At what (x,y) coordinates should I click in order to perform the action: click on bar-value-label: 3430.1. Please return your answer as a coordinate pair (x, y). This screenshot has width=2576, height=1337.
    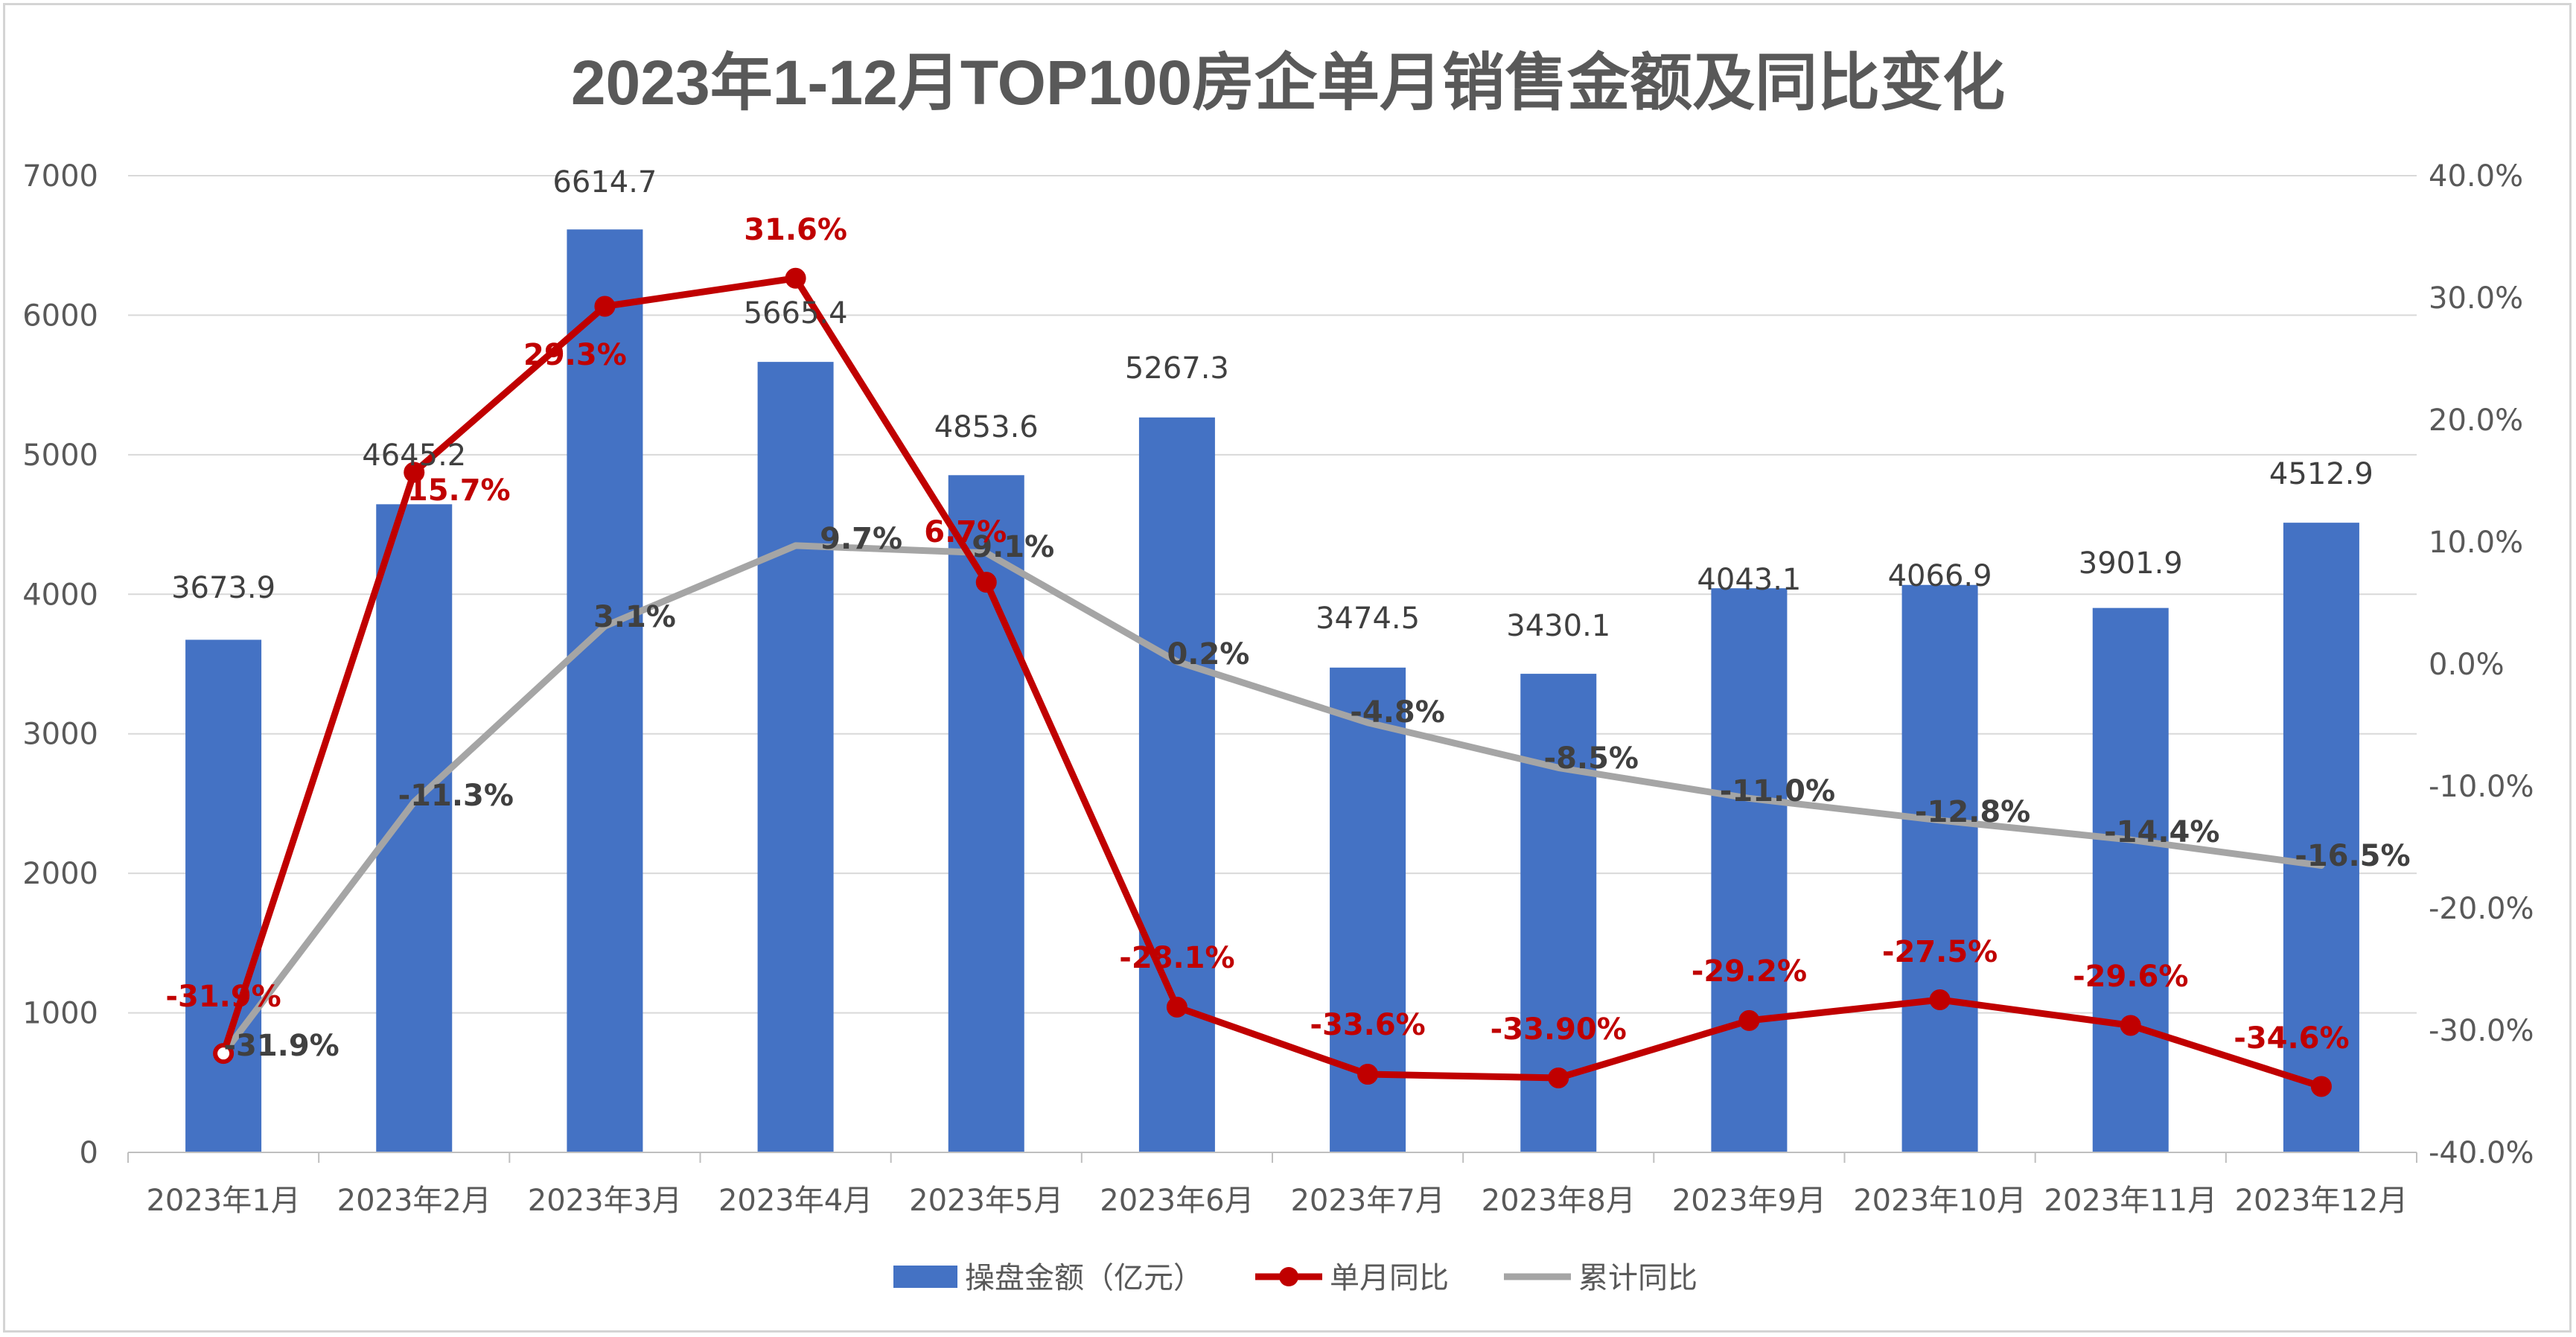
    Looking at the image, I should click on (1558, 626).